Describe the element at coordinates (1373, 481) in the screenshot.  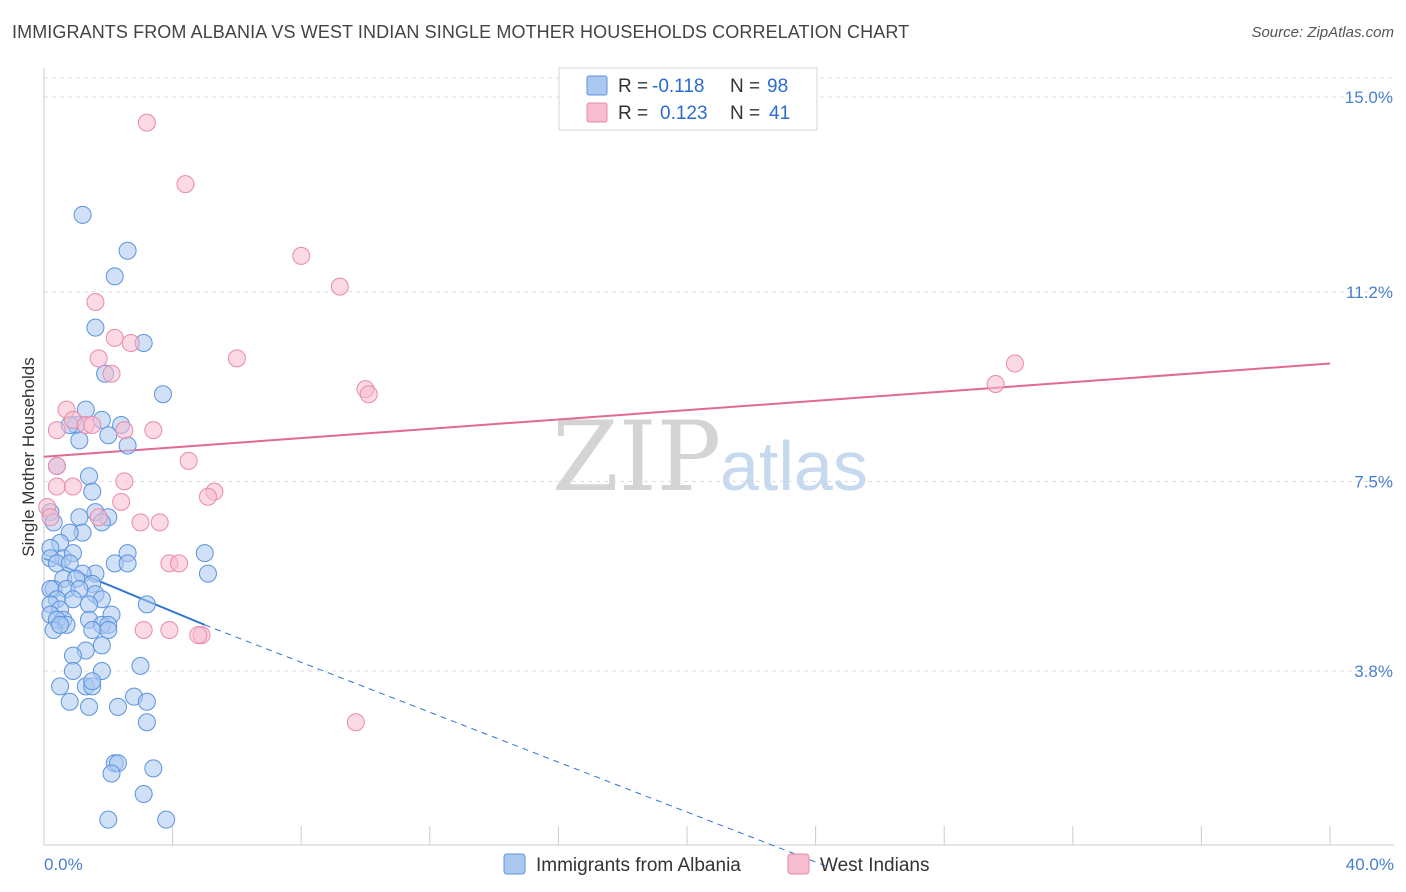
I see `y-tick-label-1: 7.5%` at that location.